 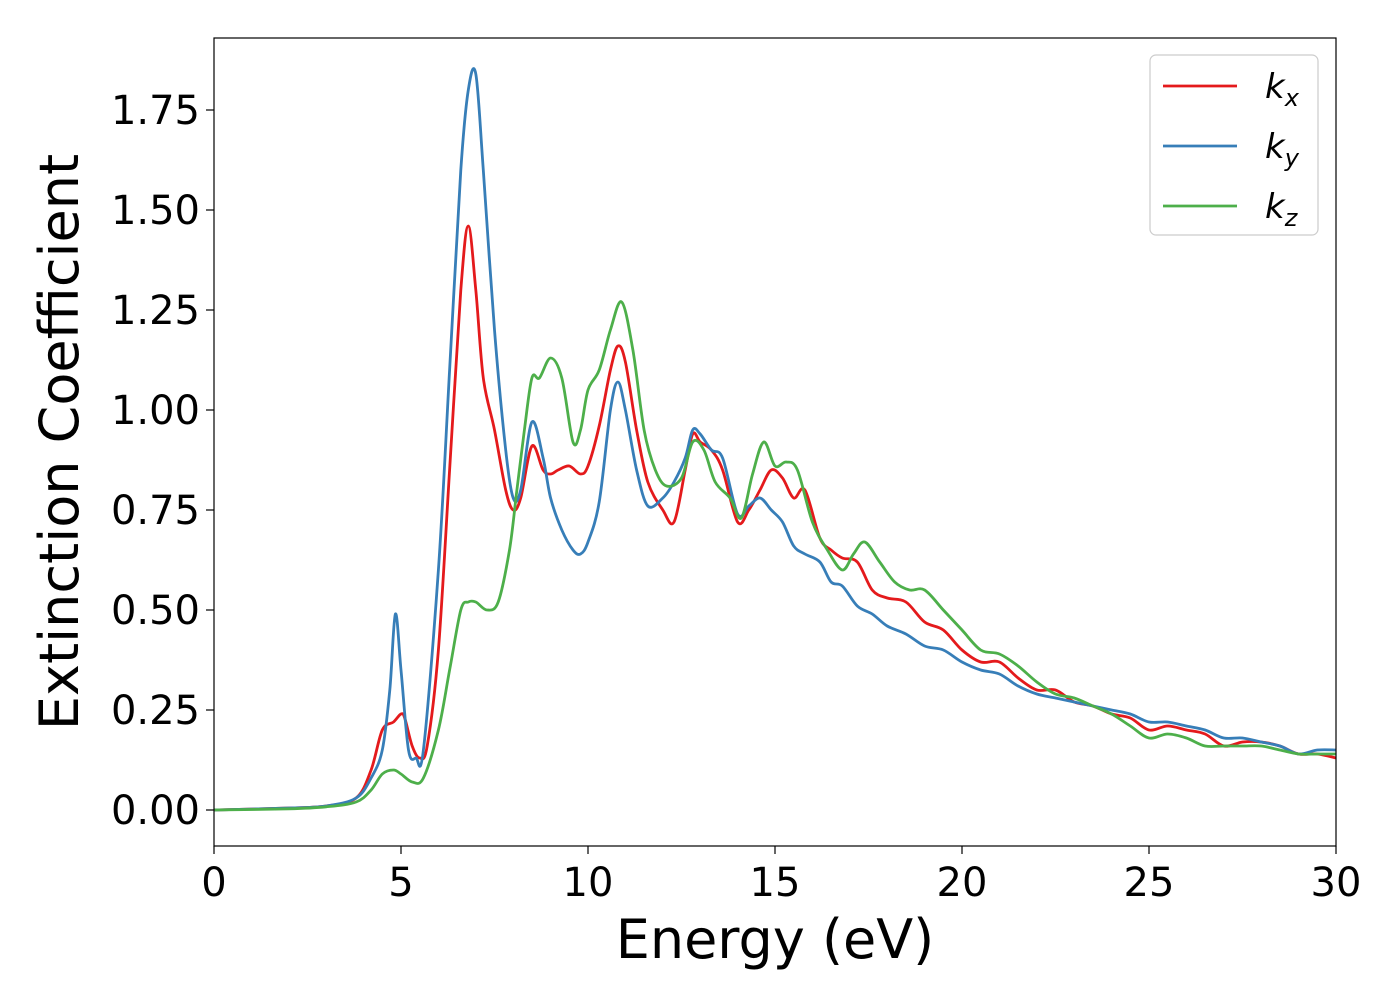 What do you see at coordinates (162, 461) in the screenshot?
I see `y-axis-ticks: 0.00 0.25 0.50 0.75 1.00 1.25 1.50 1.75` at bounding box center [162, 461].